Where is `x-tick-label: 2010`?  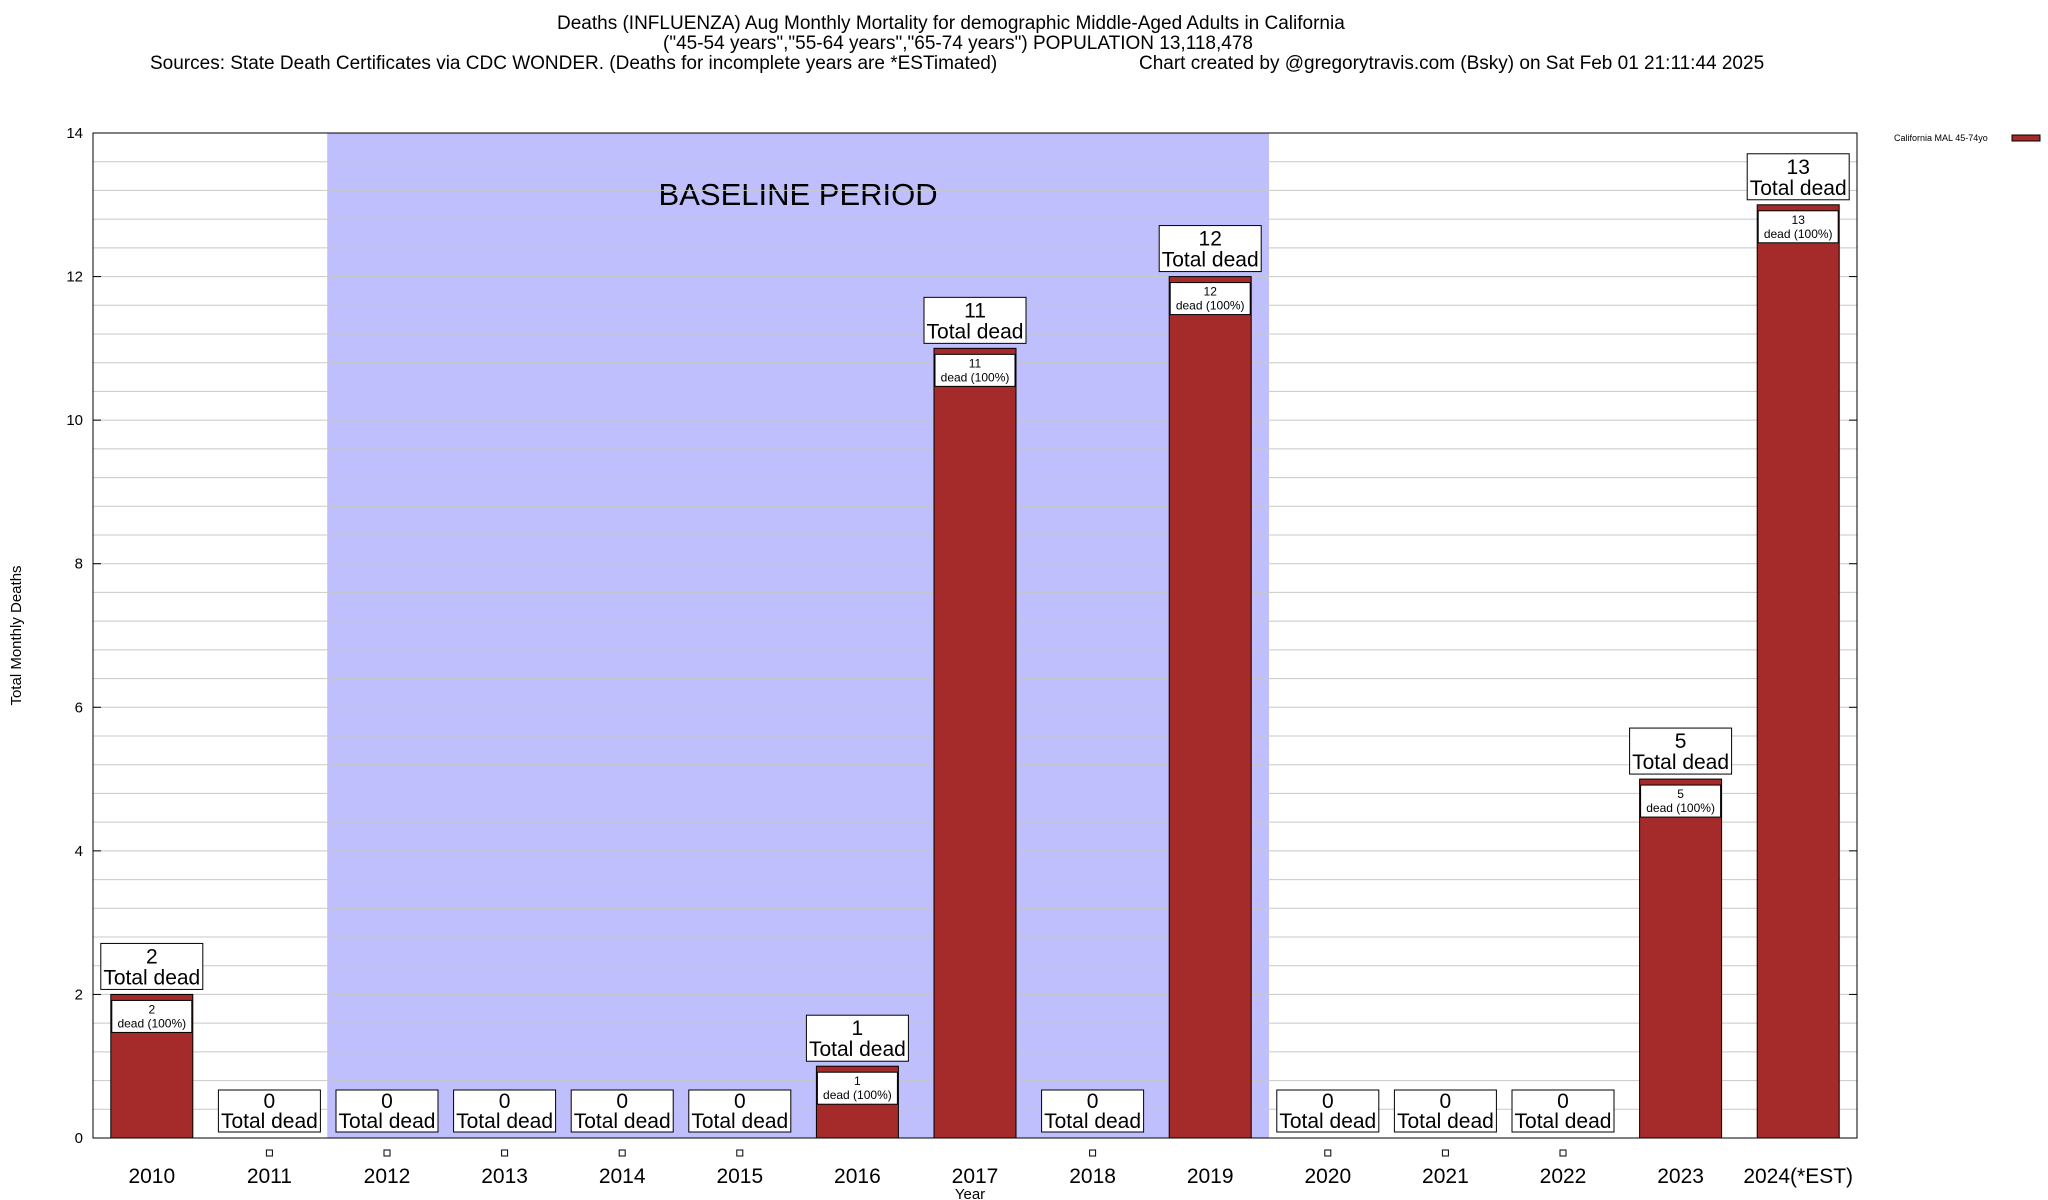
x-tick-label: 2010 is located at coordinates (151, 1176).